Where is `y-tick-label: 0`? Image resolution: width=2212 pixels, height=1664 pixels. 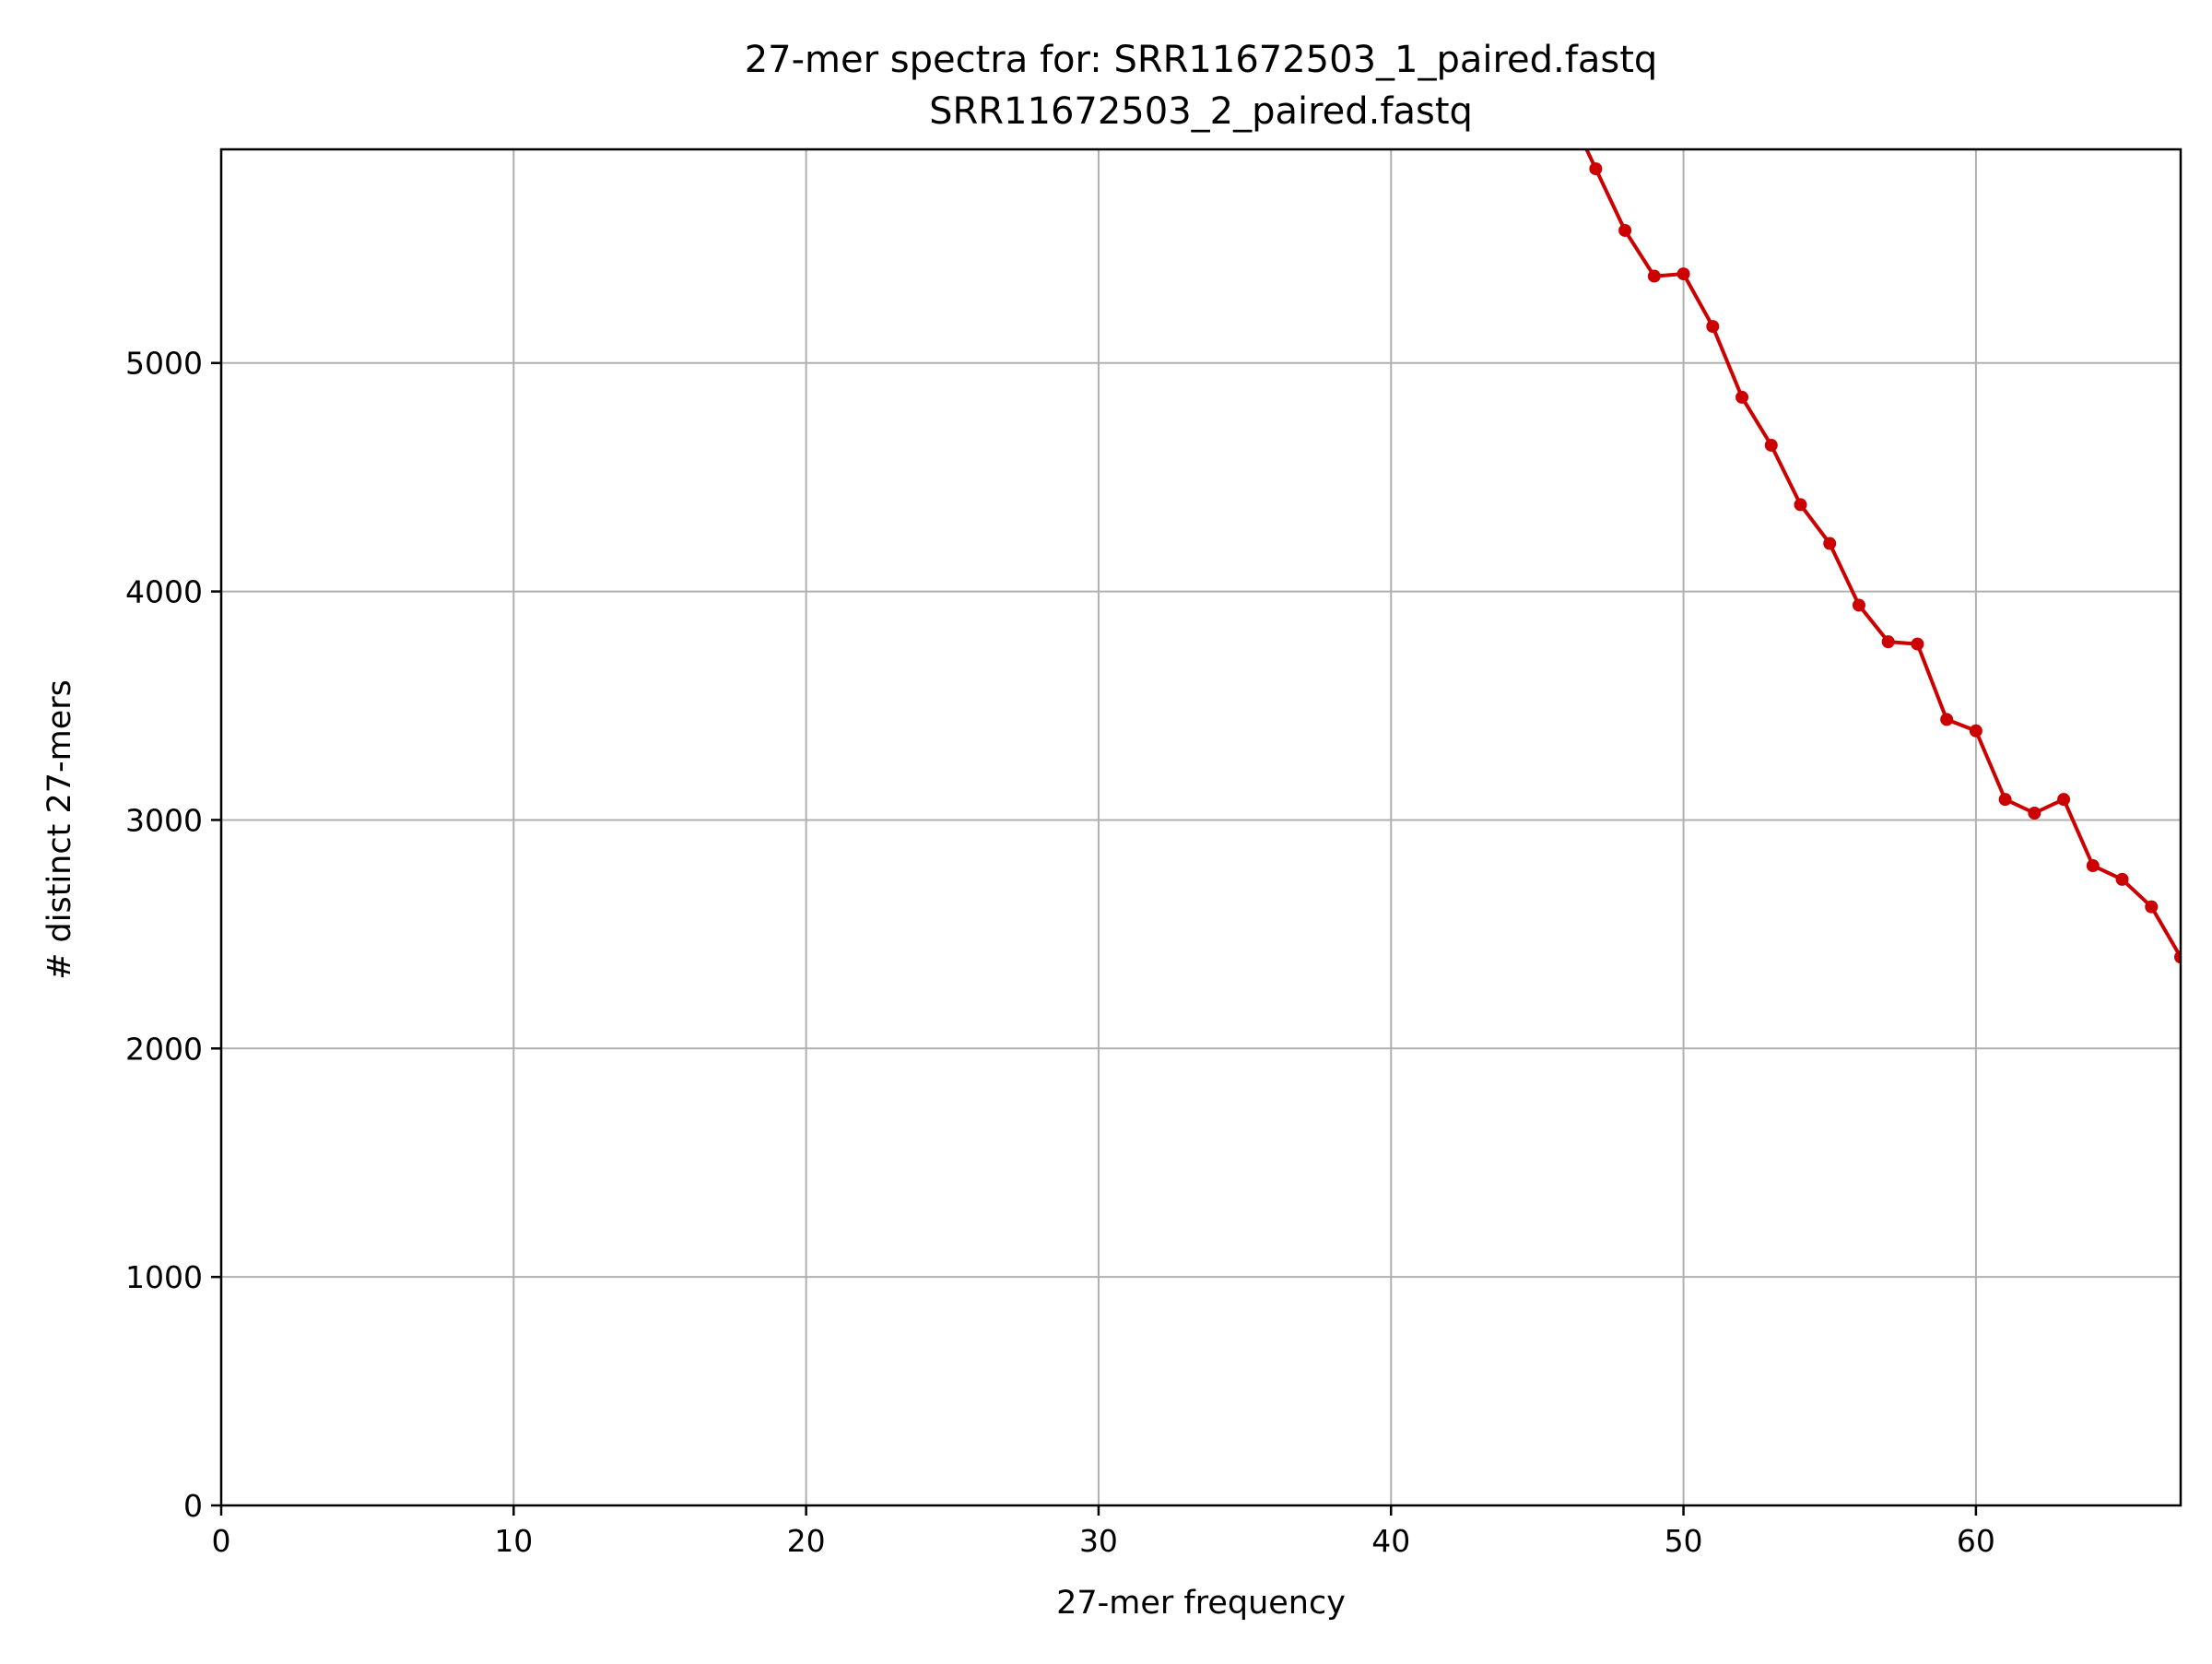 y-tick-label: 0 is located at coordinates (193, 1506).